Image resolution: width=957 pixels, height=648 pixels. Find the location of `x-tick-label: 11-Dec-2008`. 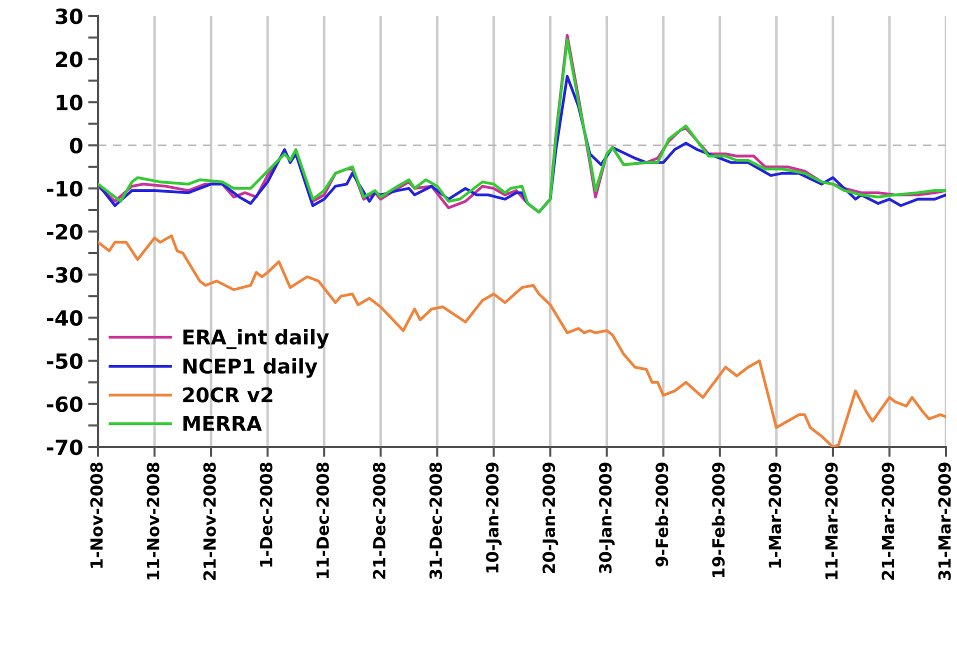

x-tick-label: 11-Dec-2008 is located at coordinates (322, 520).